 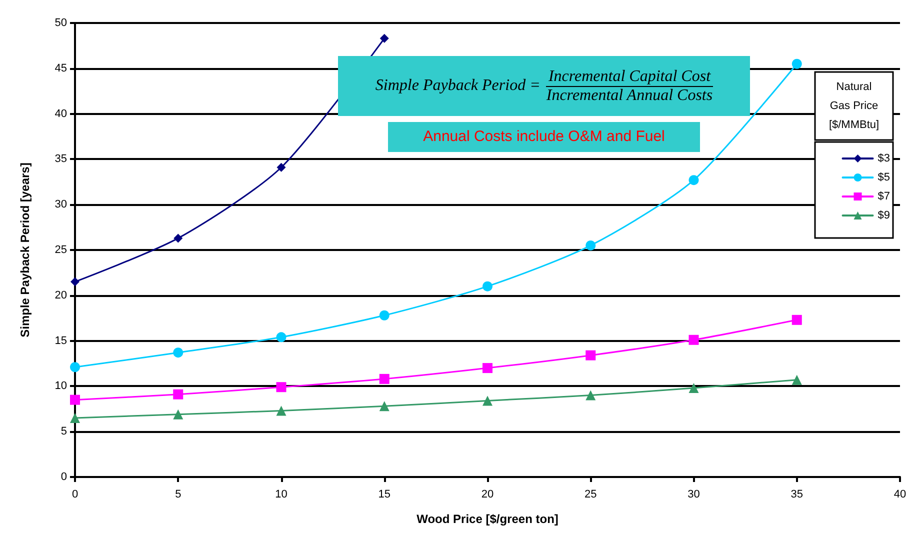 What do you see at coordinates (487, 494) in the screenshot?
I see `x-tick-label: 20` at bounding box center [487, 494].